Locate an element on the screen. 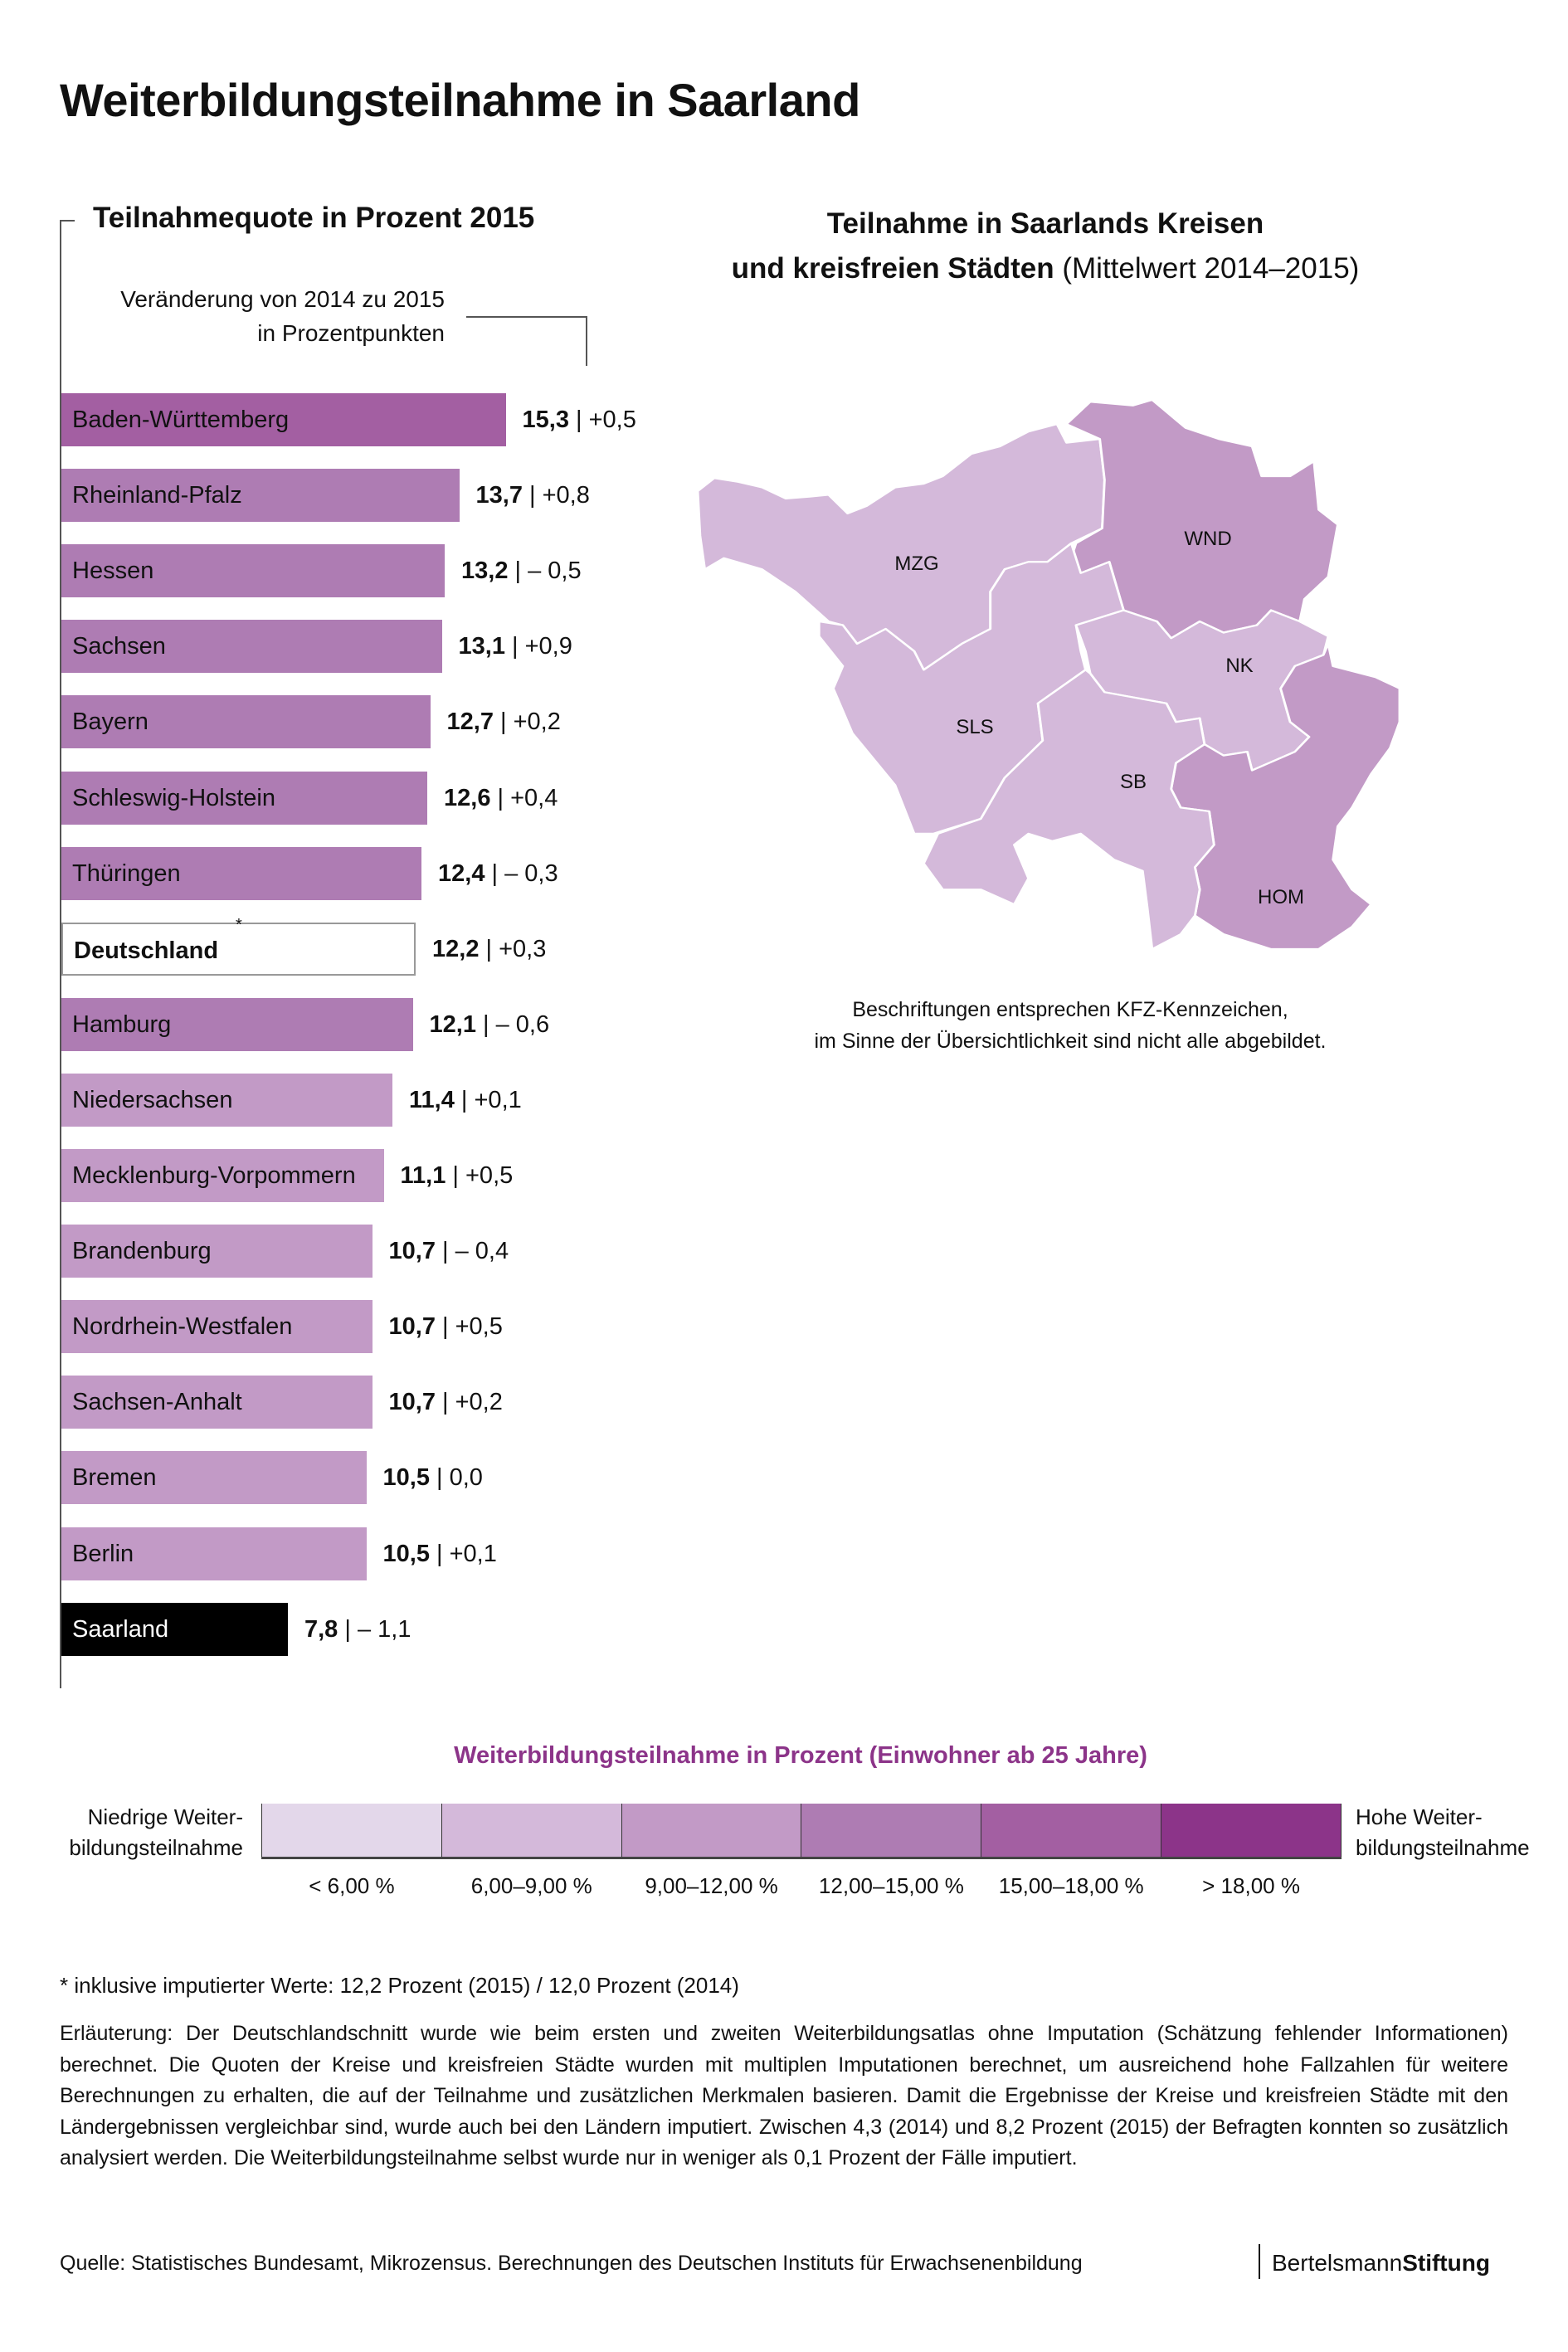 The height and width of the screenshot is (2352, 1568). legend-bin-label: > 18,00 % is located at coordinates (1251, 1885).